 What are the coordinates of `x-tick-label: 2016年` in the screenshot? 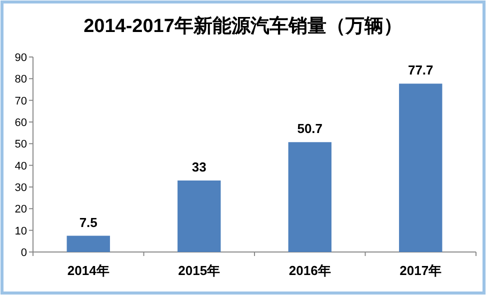 It's located at (309, 270).